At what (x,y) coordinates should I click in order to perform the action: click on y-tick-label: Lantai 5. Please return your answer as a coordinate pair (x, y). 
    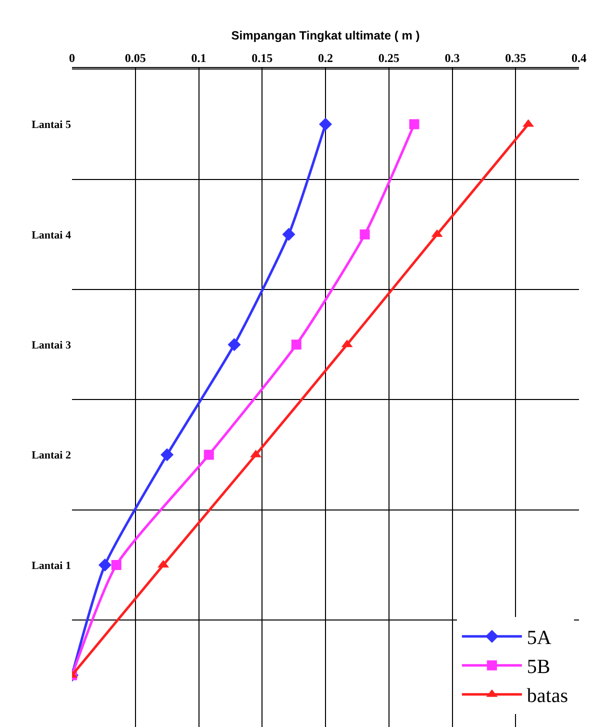
    Looking at the image, I should click on (52, 125).